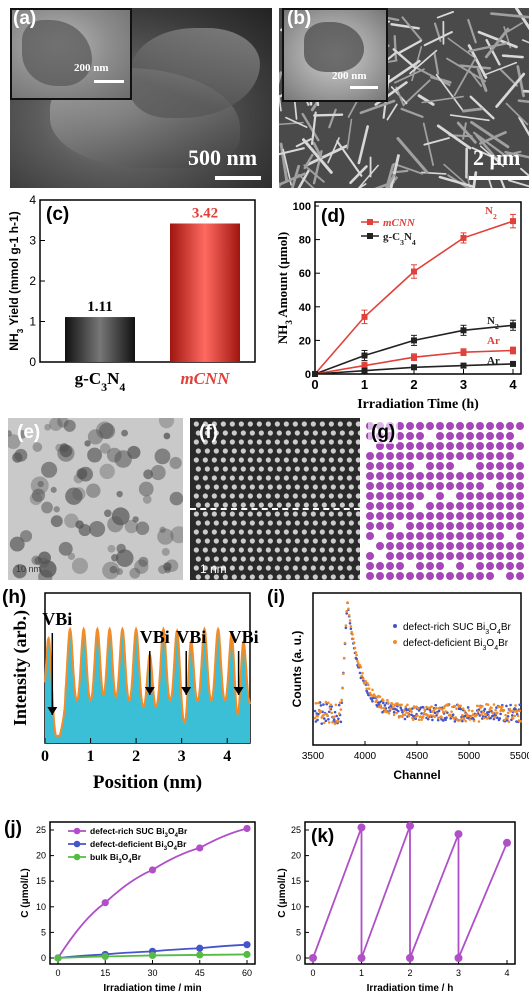  I want to click on scale-label-b: 2 μm, so click(497, 157).